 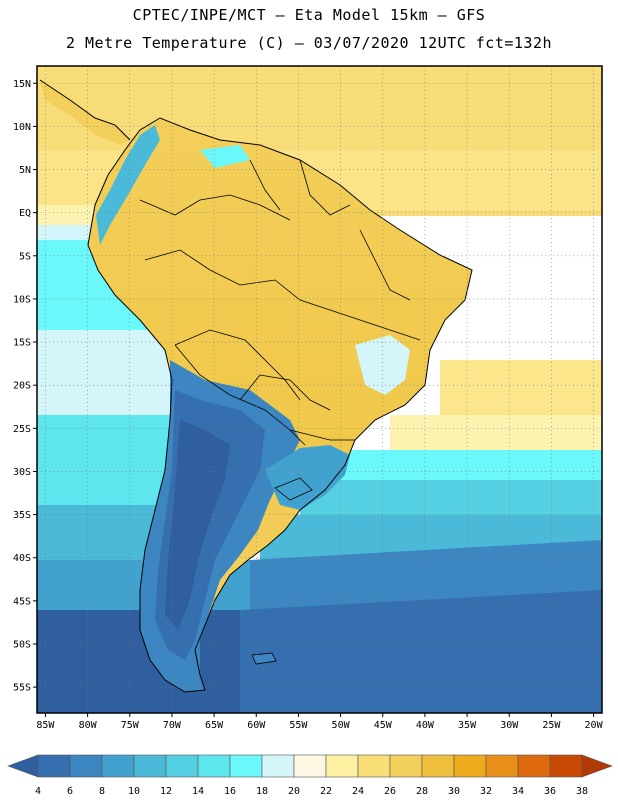 What do you see at coordinates (230, 791) in the screenshot?
I see `colorbar-label: 16` at bounding box center [230, 791].